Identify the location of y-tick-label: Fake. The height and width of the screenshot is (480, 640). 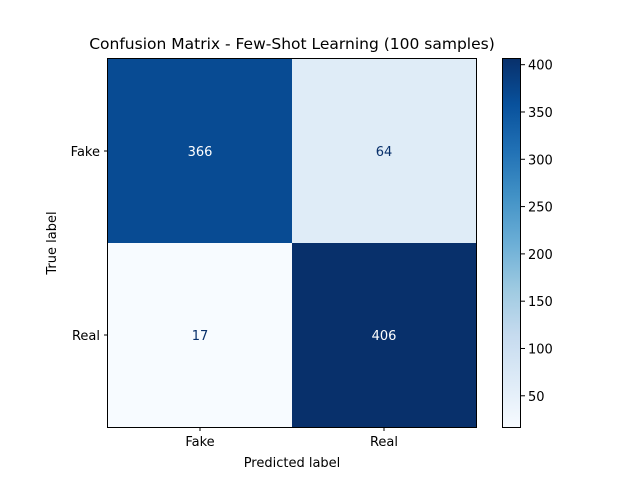
(85, 152).